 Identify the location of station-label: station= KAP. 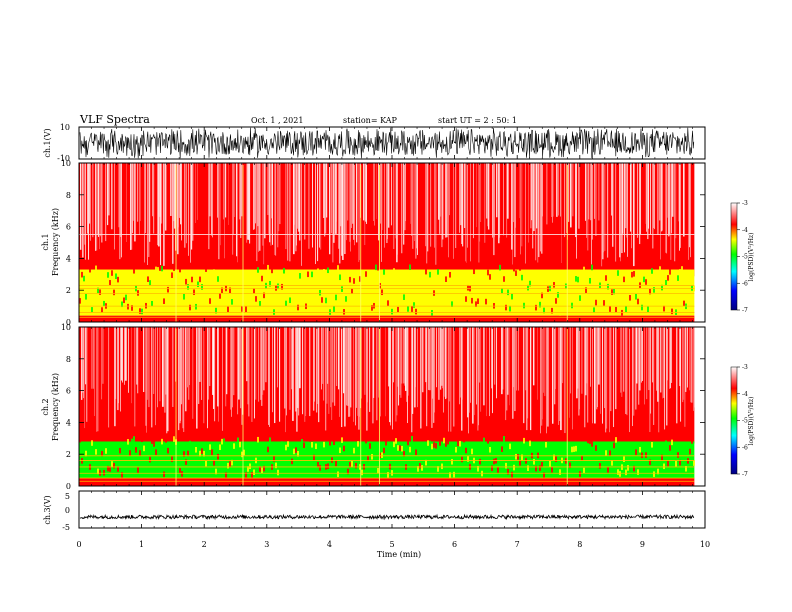
(370, 120).